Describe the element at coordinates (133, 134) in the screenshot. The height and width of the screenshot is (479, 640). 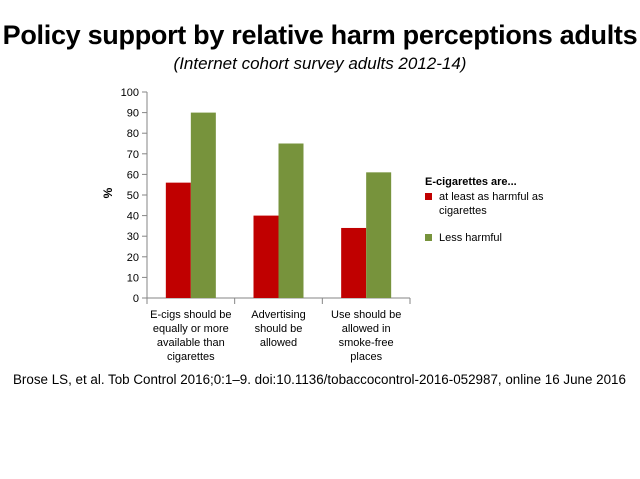
I see `y-tick-label: 80` at that location.